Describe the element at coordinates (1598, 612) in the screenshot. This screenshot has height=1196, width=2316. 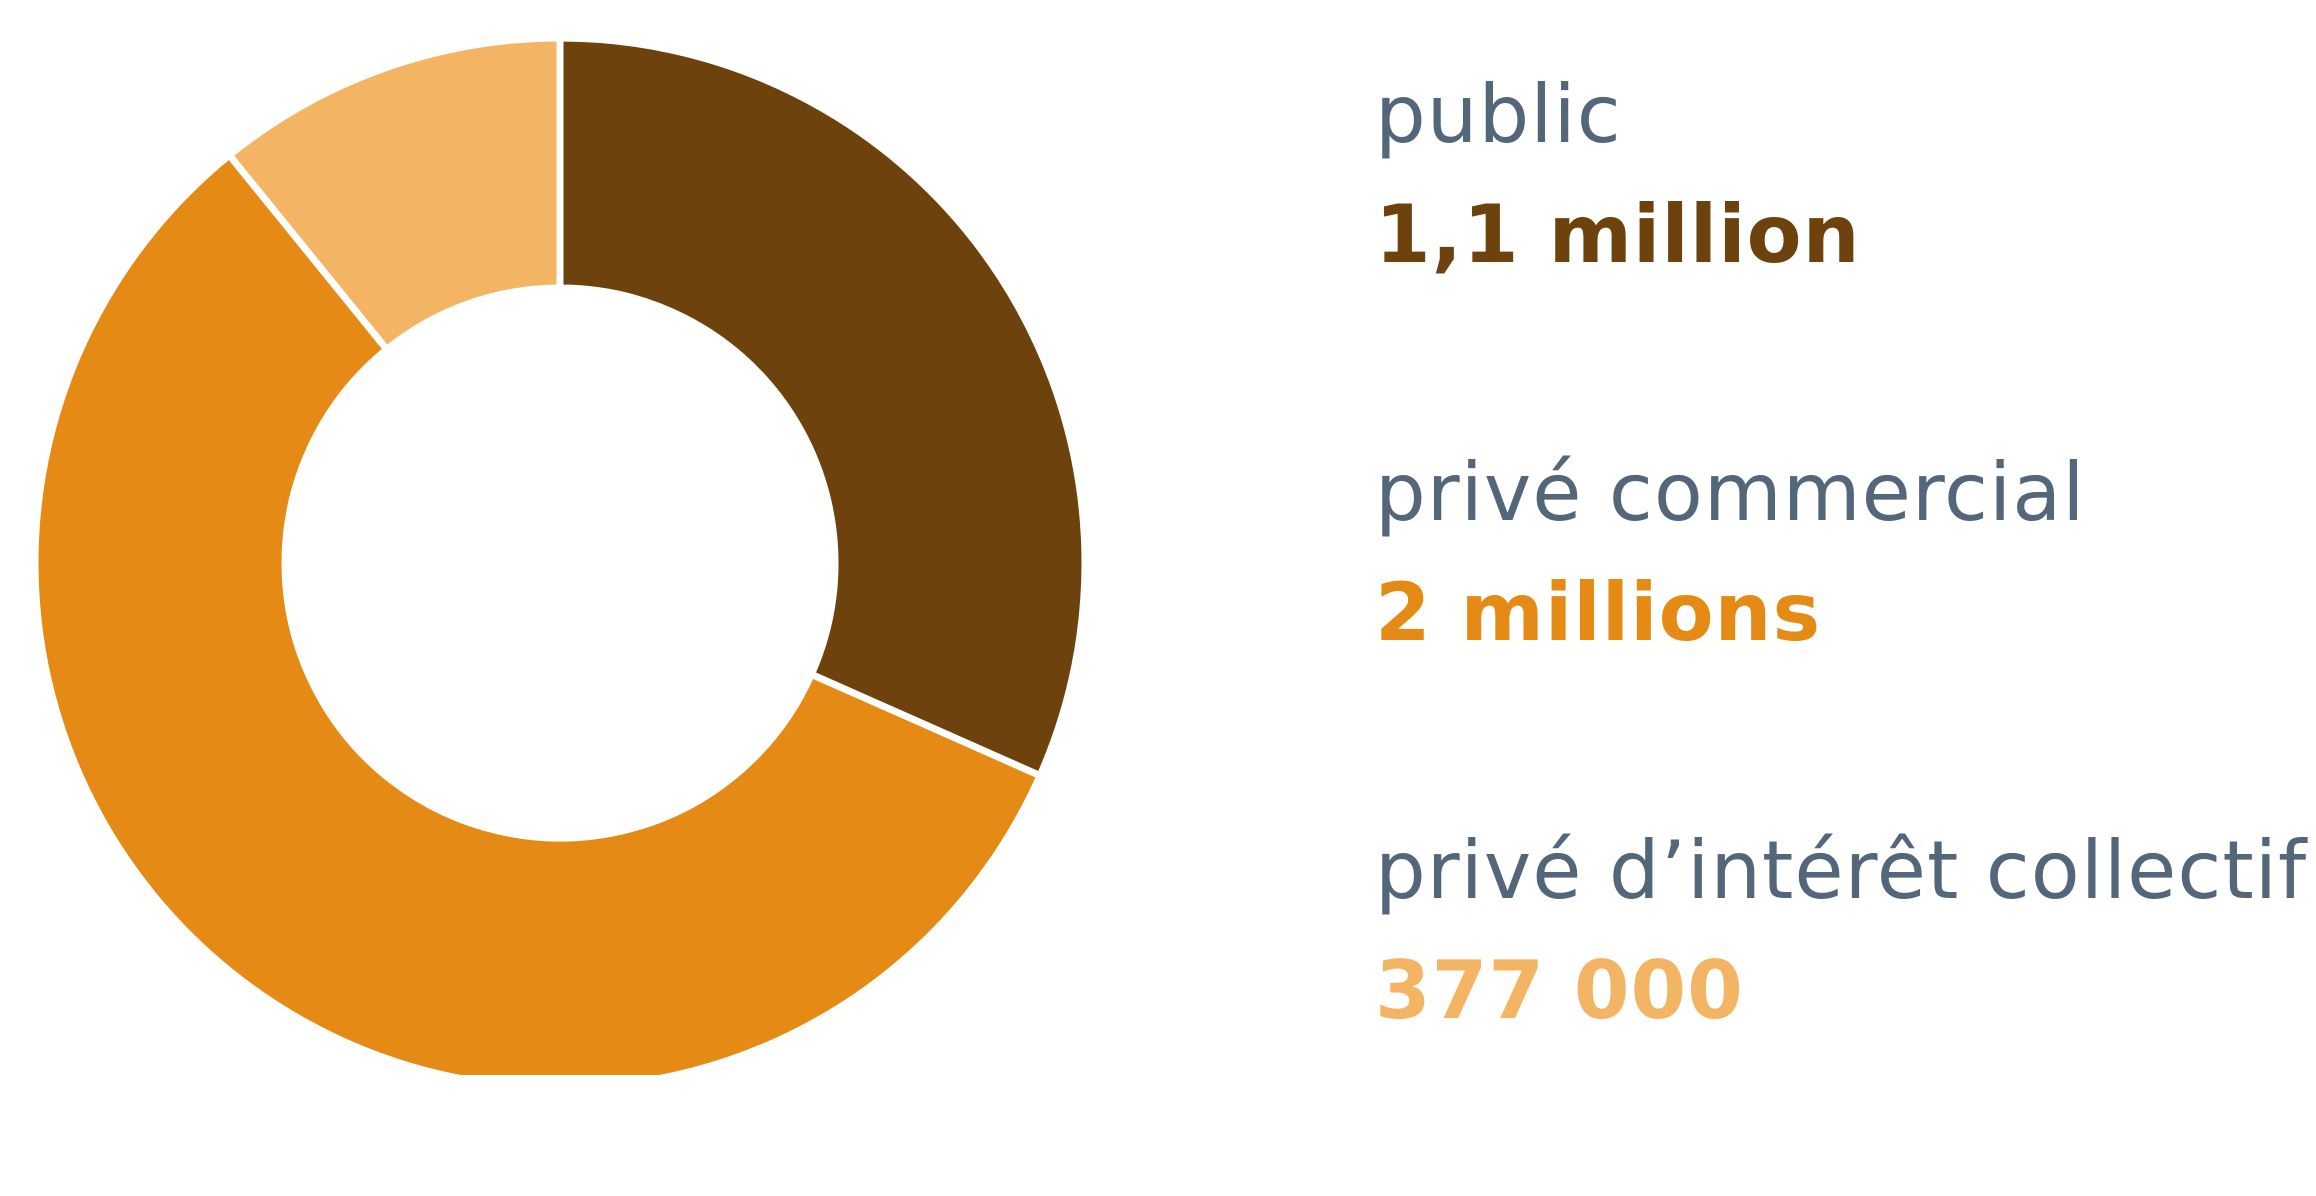
I see `legend-value-prive-commercial: 2 millions` at that location.